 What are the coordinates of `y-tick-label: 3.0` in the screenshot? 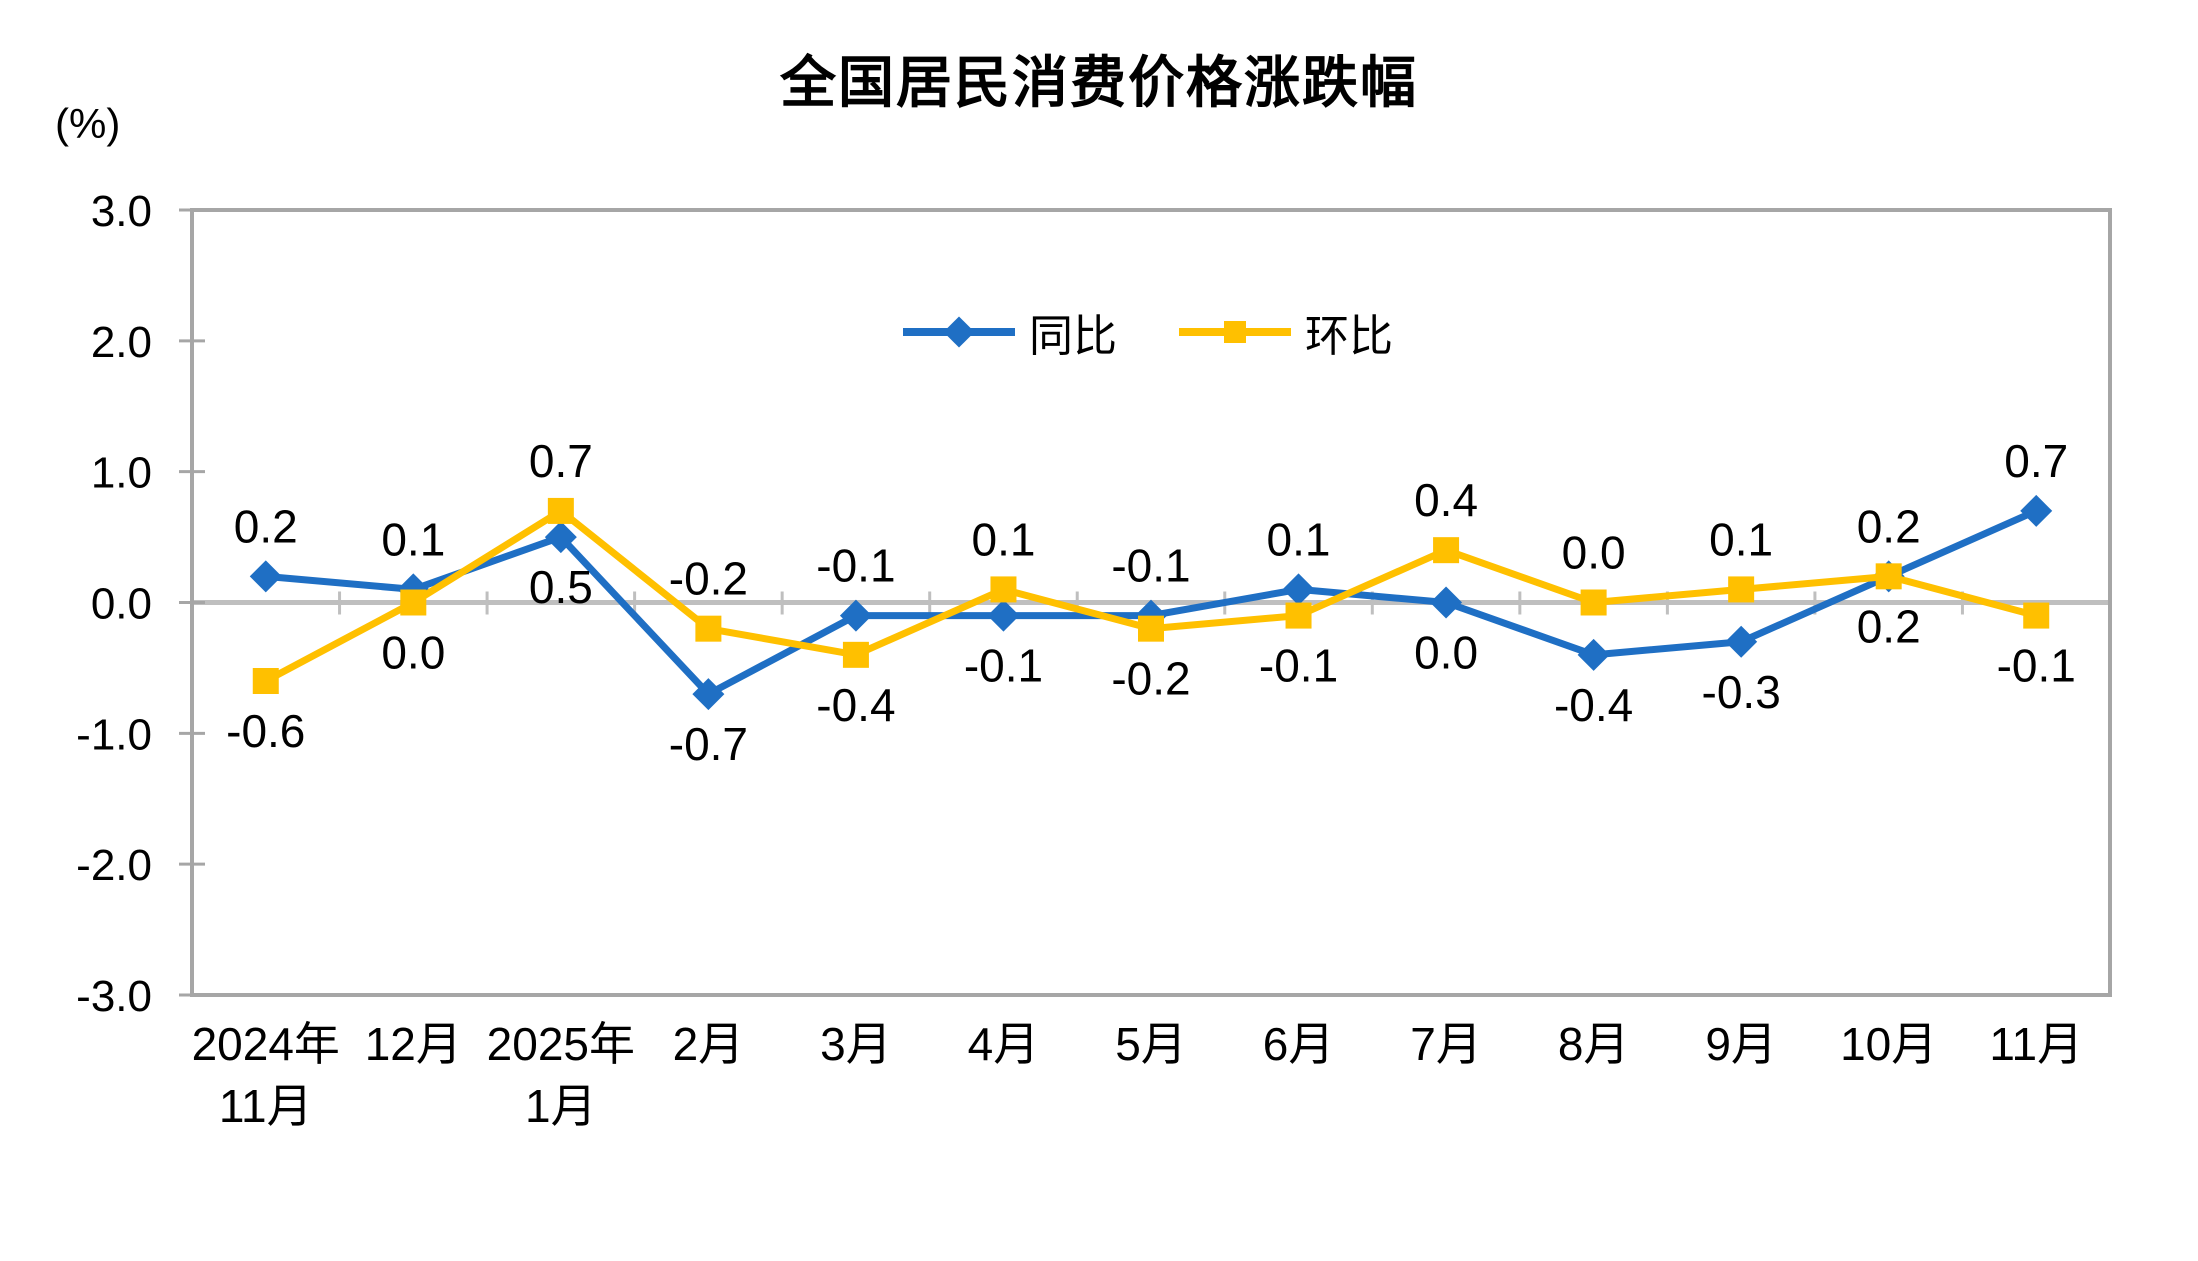 It's located at (121, 211).